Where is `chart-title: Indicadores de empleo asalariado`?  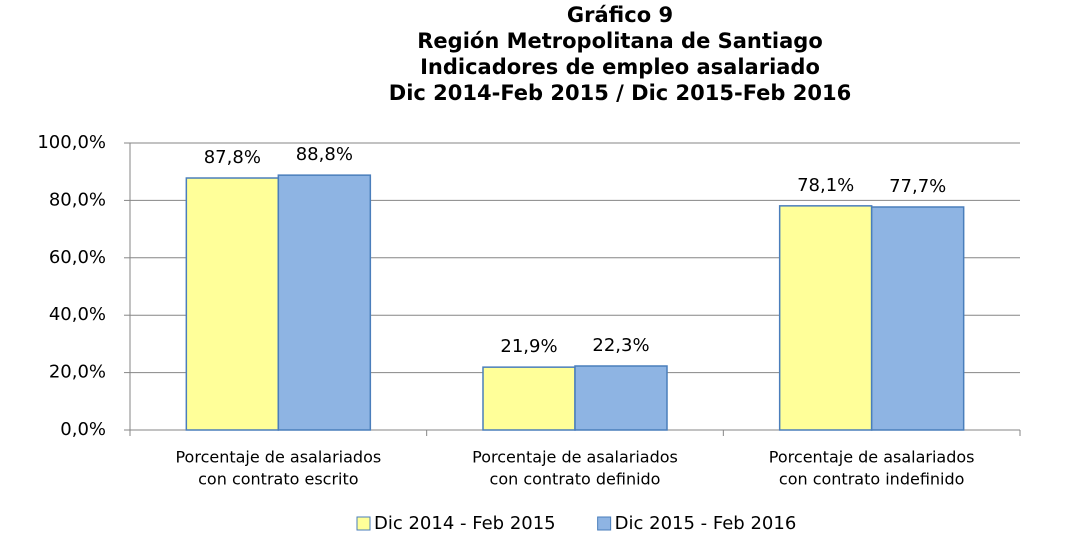
chart-title: Indicadores de empleo asalariado is located at coordinates (620, 67).